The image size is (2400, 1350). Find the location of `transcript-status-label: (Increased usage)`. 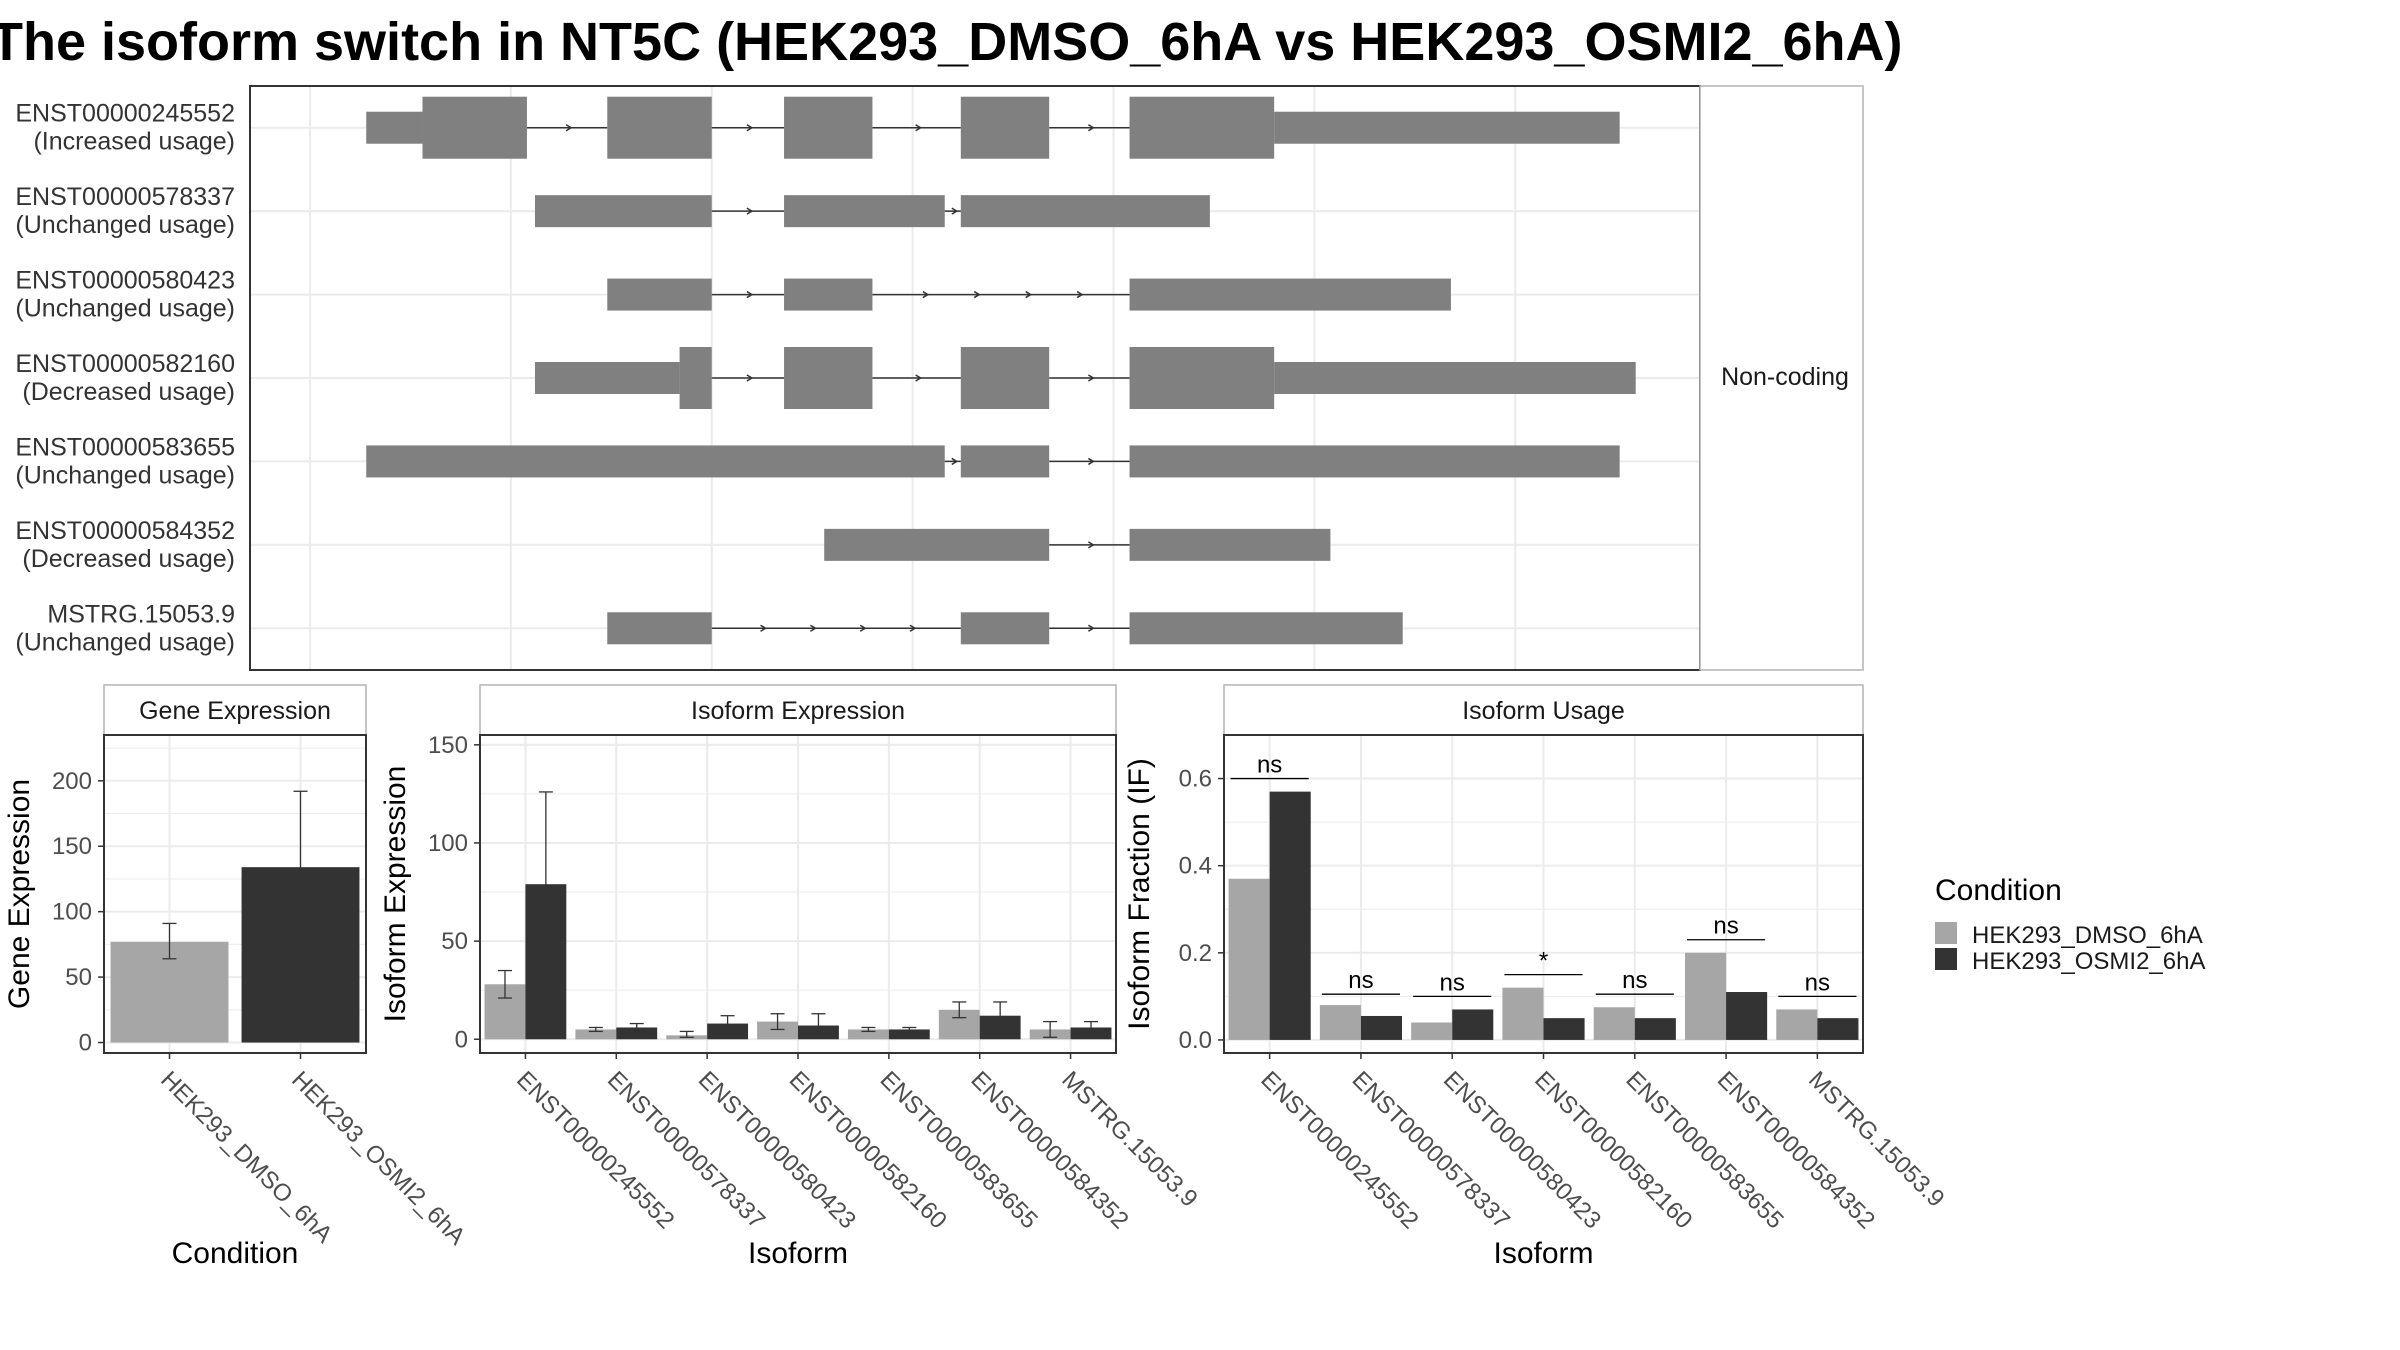

transcript-status-label: (Increased usage) is located at coordinates (134, 142).